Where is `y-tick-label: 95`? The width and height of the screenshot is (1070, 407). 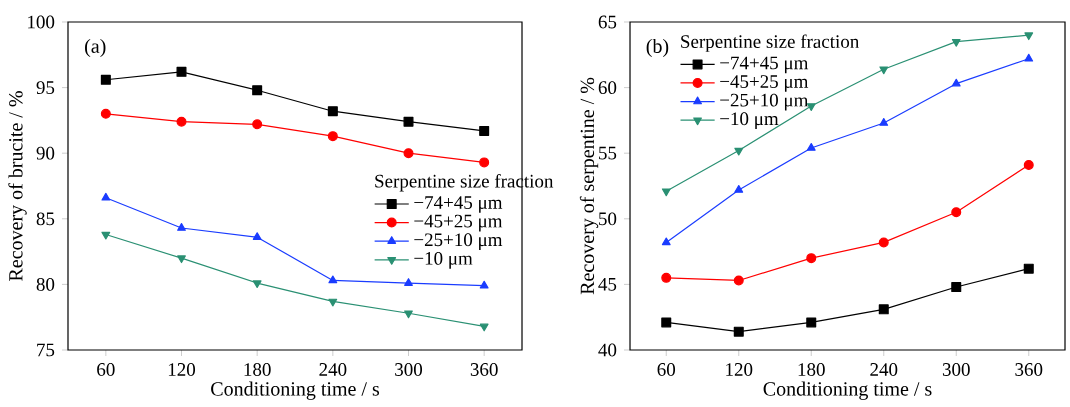
y-tick-label: 95 is located at coordinates (45, 87).